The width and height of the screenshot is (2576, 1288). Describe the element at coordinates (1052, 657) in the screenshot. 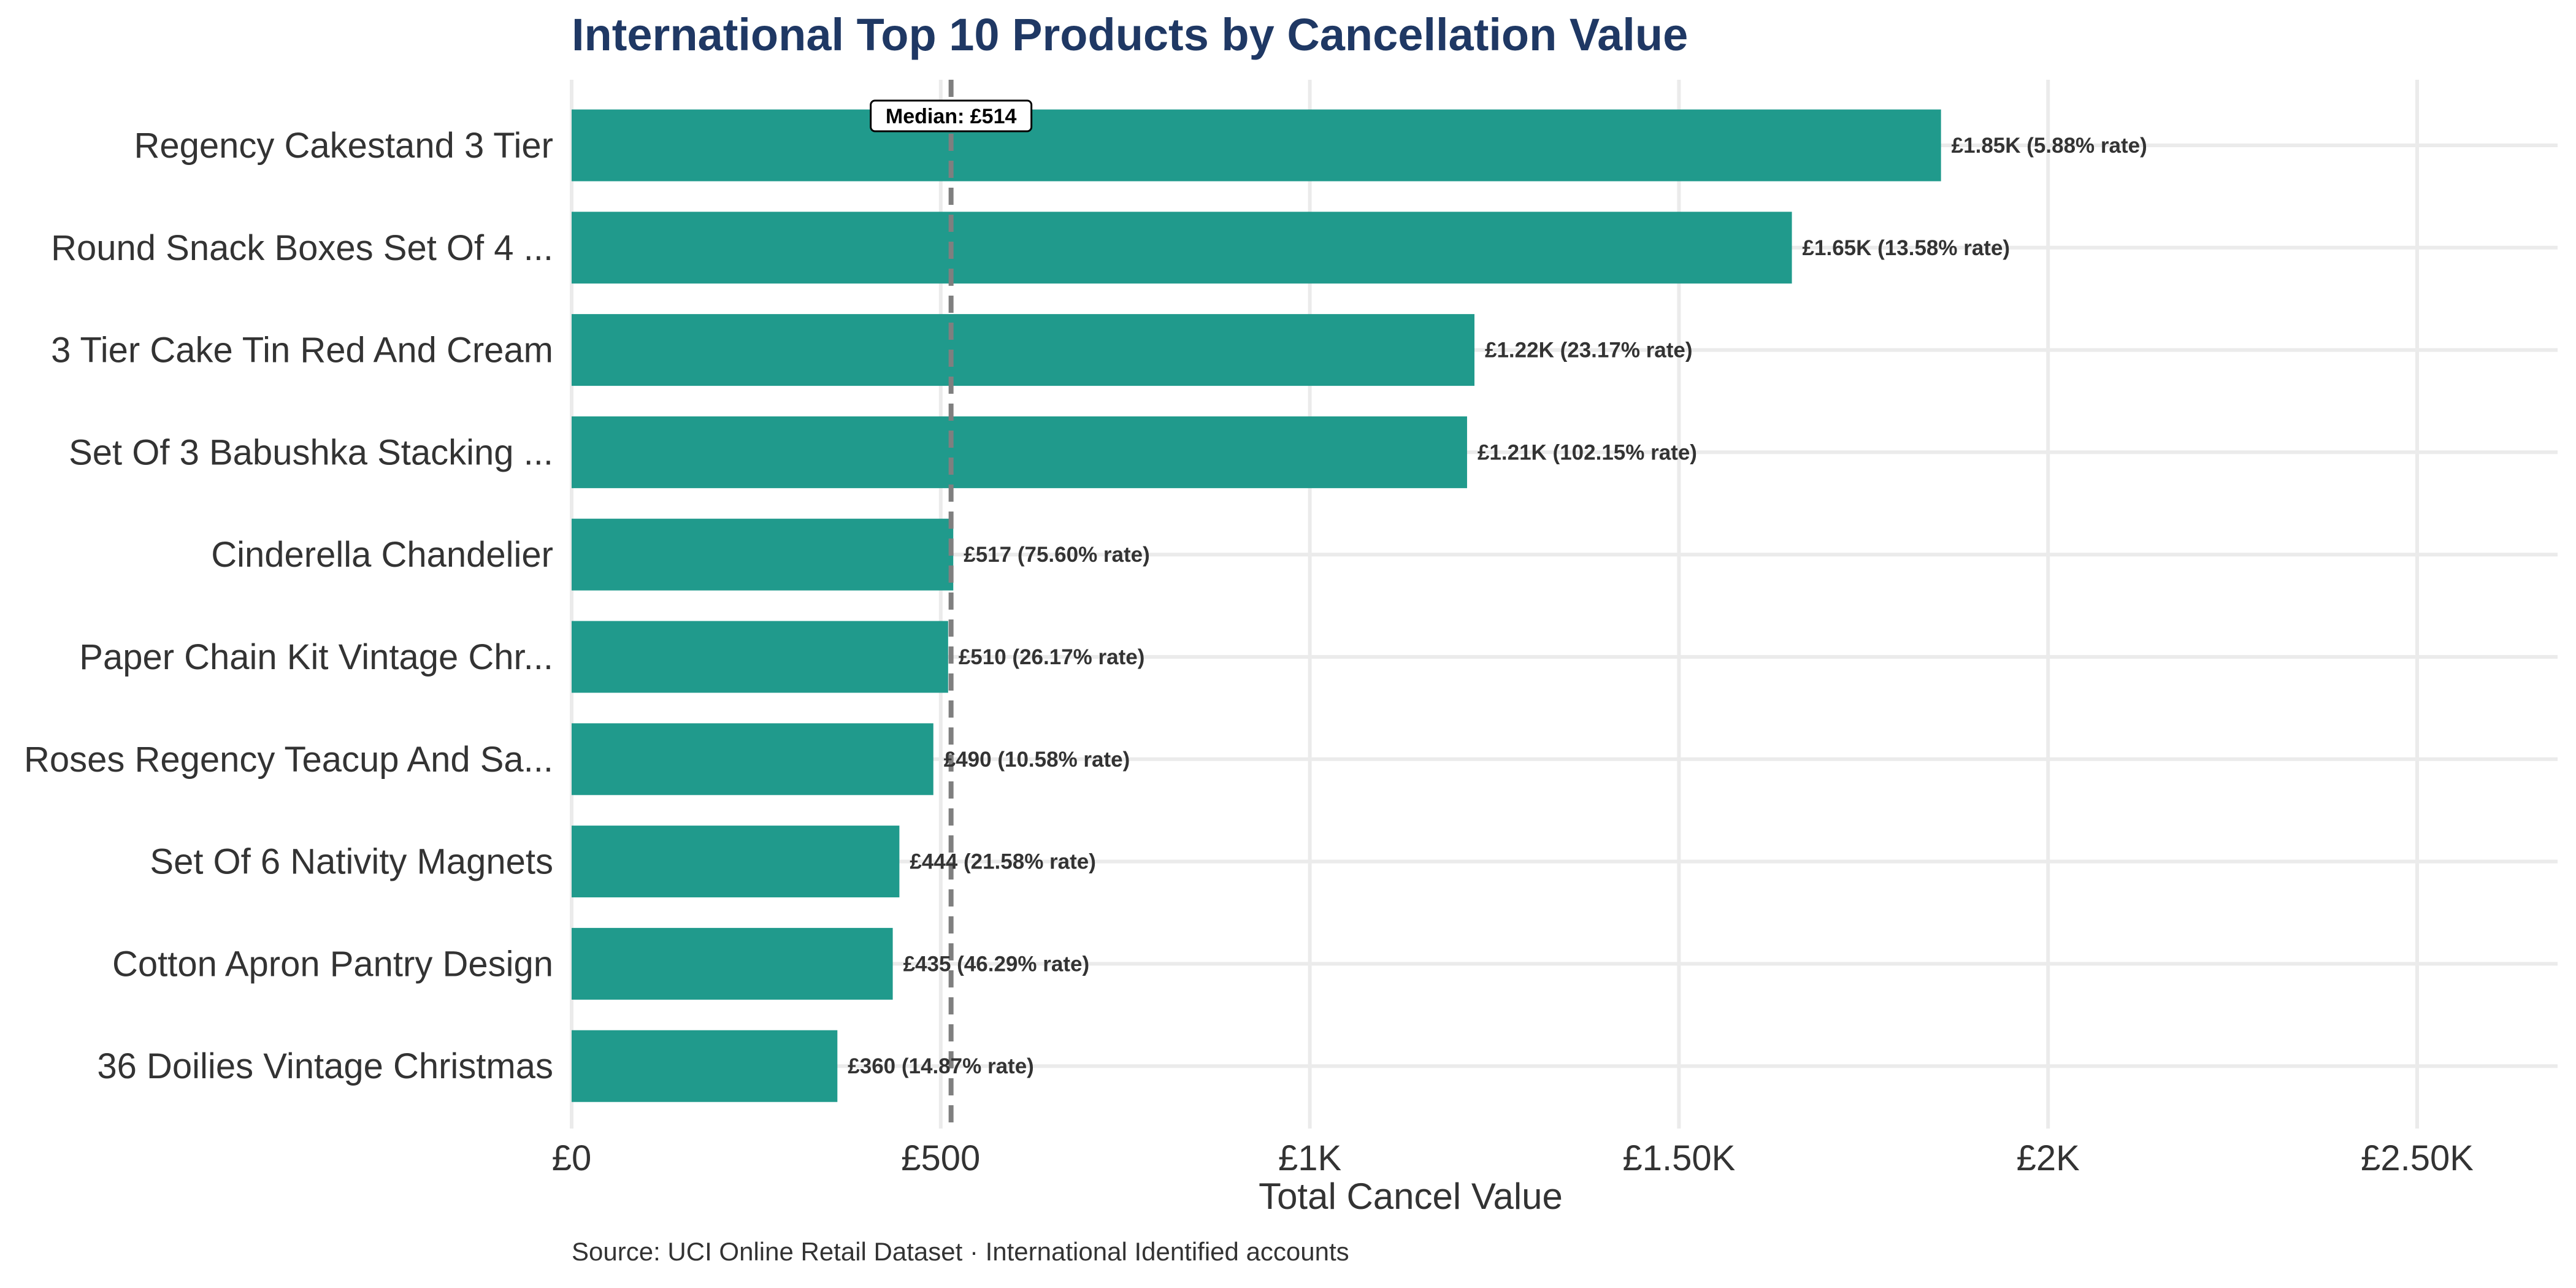

I see `data-label: £510 (26.17% rate)` at that location.